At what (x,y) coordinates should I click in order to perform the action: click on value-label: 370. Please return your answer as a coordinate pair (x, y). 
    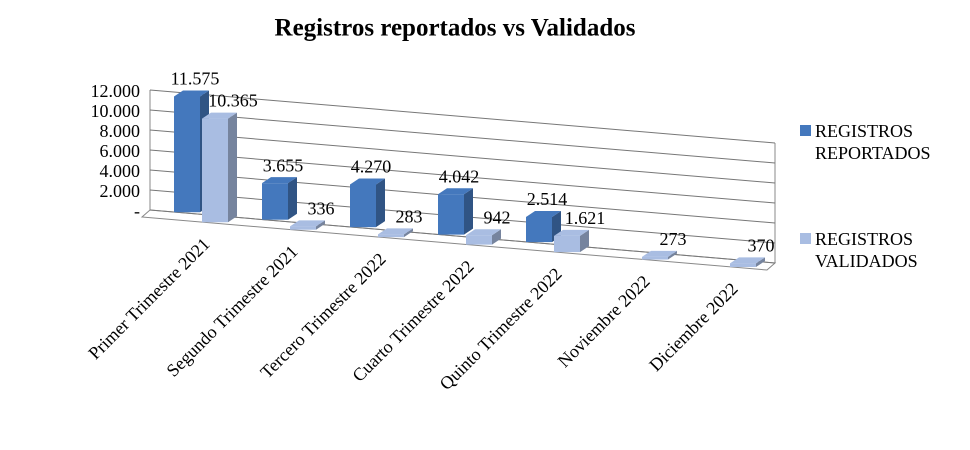
    Looking at the image, I should click on (761, 245).